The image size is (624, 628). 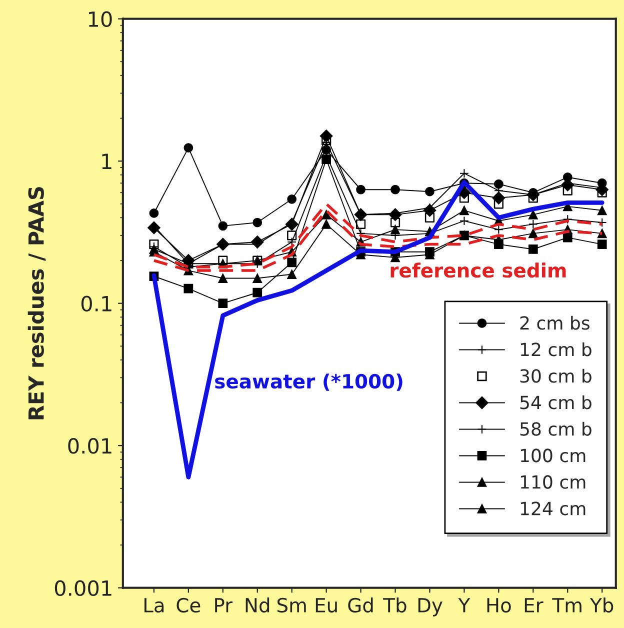 What do you see at coordinates (90, 446) in the screenshot?
I see `y-tick-label: 0.01` at bounding box center [90, 446].